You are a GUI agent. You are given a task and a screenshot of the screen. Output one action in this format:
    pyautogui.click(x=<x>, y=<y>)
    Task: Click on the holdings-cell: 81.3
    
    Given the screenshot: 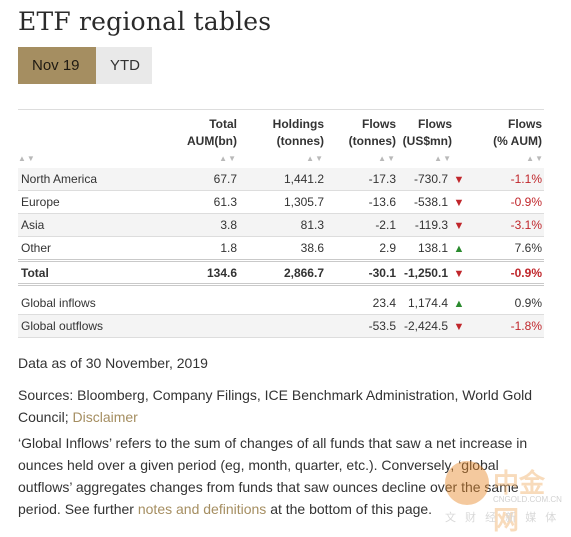 What is the action you would take?
    pyautogui.click(x=280, y=225)
    